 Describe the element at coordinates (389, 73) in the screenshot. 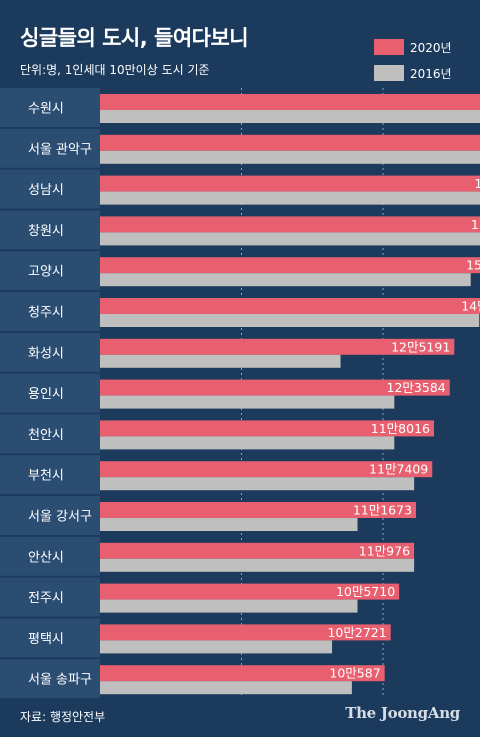

I see `legend-swatch-2016` at that location.